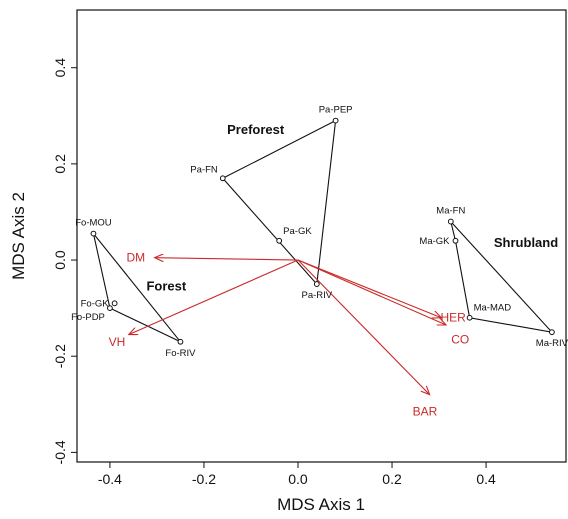 The height and width of the screenshot is (519, 568). I want to click on site-label-ma-fn: Ma-FN, so click(450, 211).